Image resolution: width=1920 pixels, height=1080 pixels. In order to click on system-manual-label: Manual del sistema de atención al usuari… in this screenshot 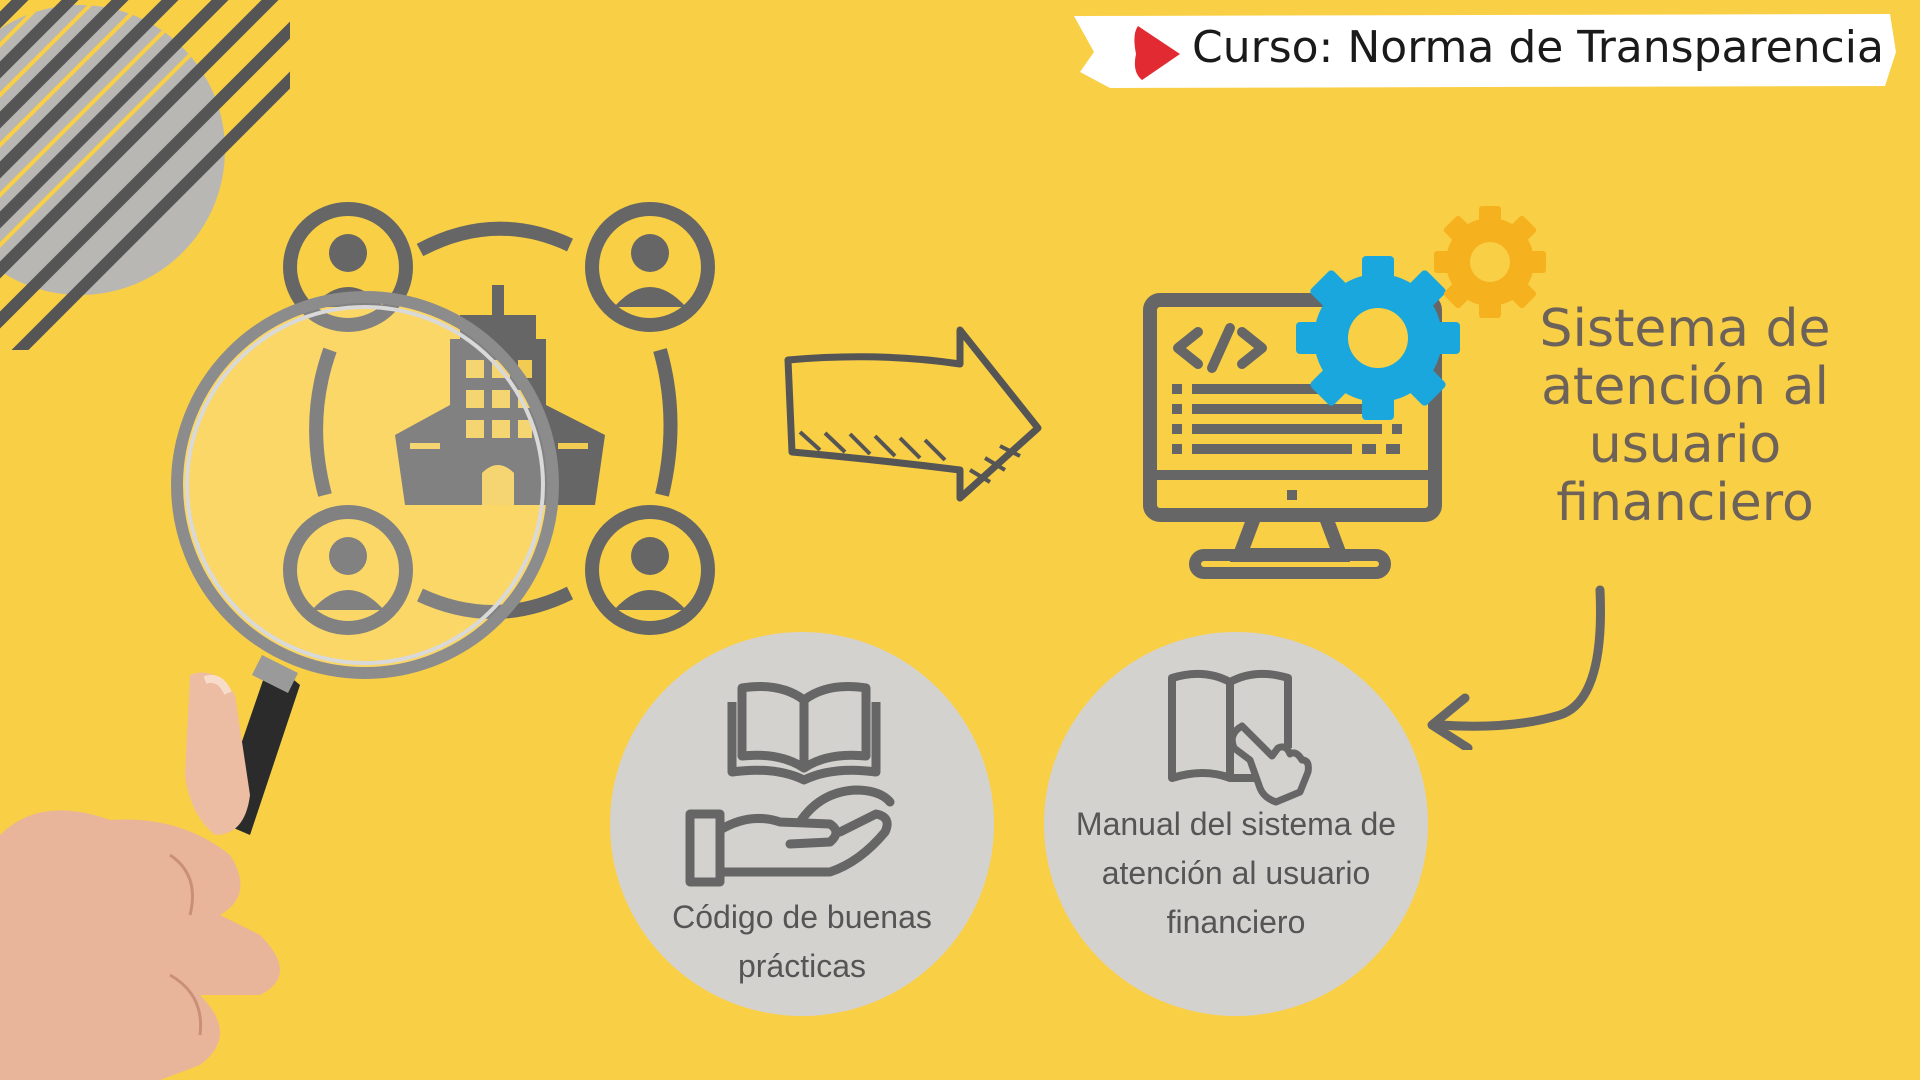, I will do `click(1236, 873)`.